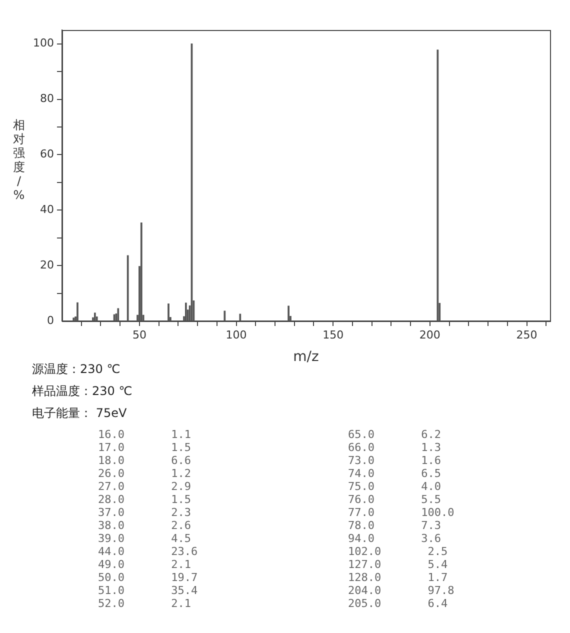 This screenshot has height=633, width=570. What do you see at coordinates (145, 473) in the screenshot?
I see `text: 26.0 1.2` at bounding box center [145, 473].